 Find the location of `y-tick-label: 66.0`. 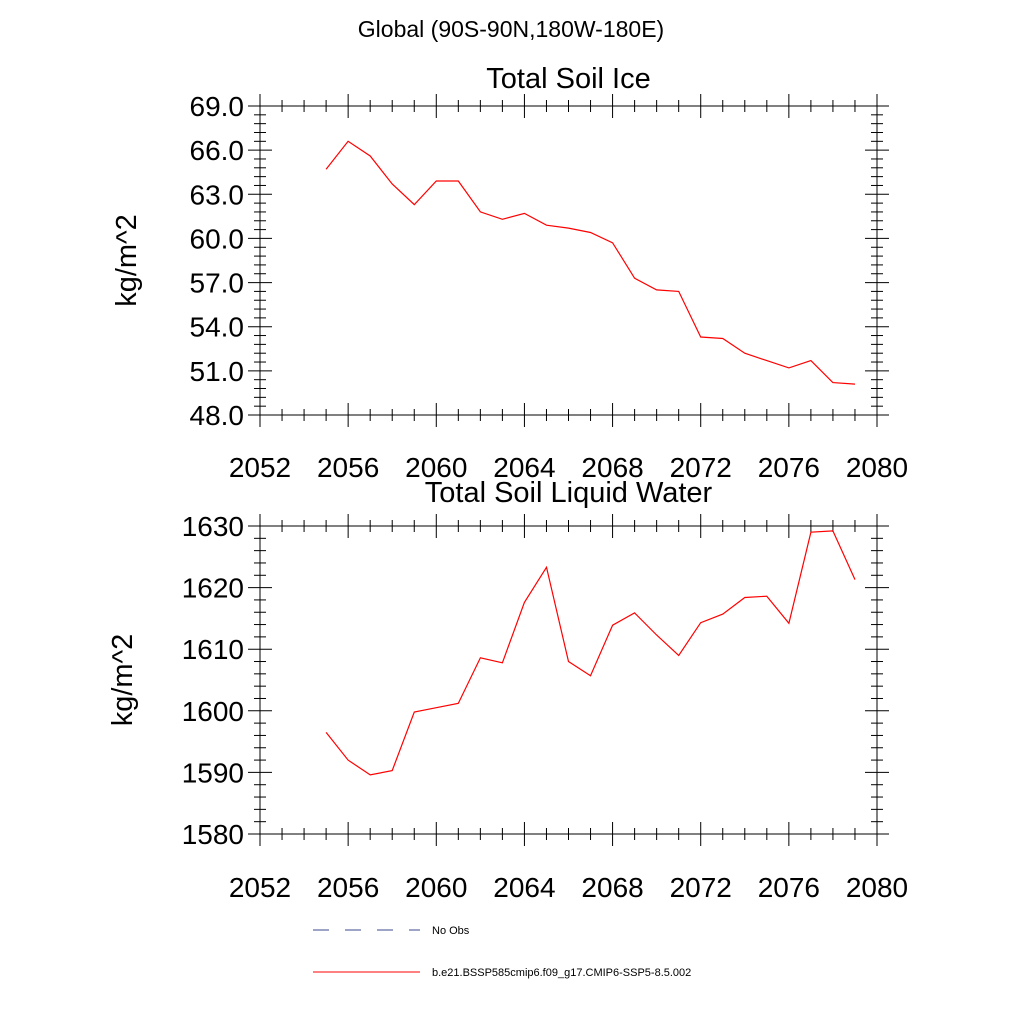

y-tick-label: 66.0 is located at coordinates (217, 150).